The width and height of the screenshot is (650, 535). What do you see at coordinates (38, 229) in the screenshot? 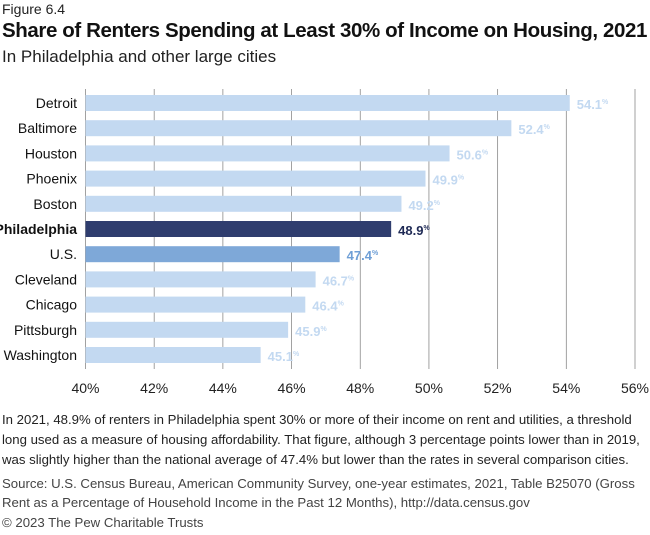
I see `category-label: Philadelphia` at bounding box center [38, 229].